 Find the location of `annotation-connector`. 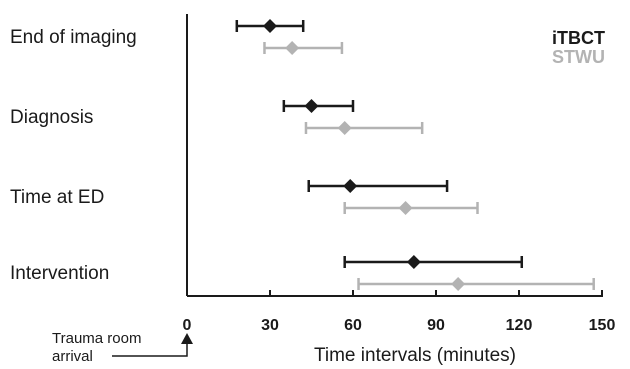

annotation-connector is located at coordinates (150, 350).